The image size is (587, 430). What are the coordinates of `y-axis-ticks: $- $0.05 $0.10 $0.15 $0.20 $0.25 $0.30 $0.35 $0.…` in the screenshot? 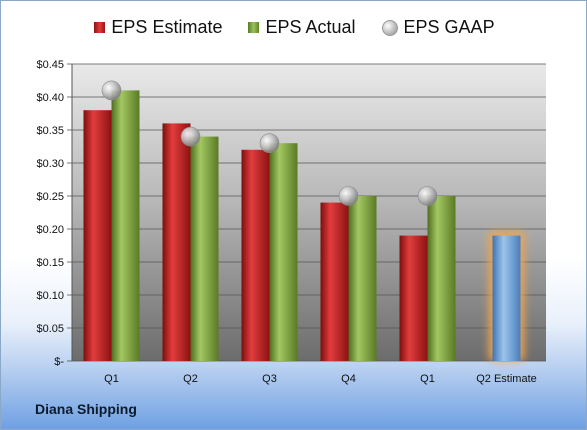 It's located at (54, 213).